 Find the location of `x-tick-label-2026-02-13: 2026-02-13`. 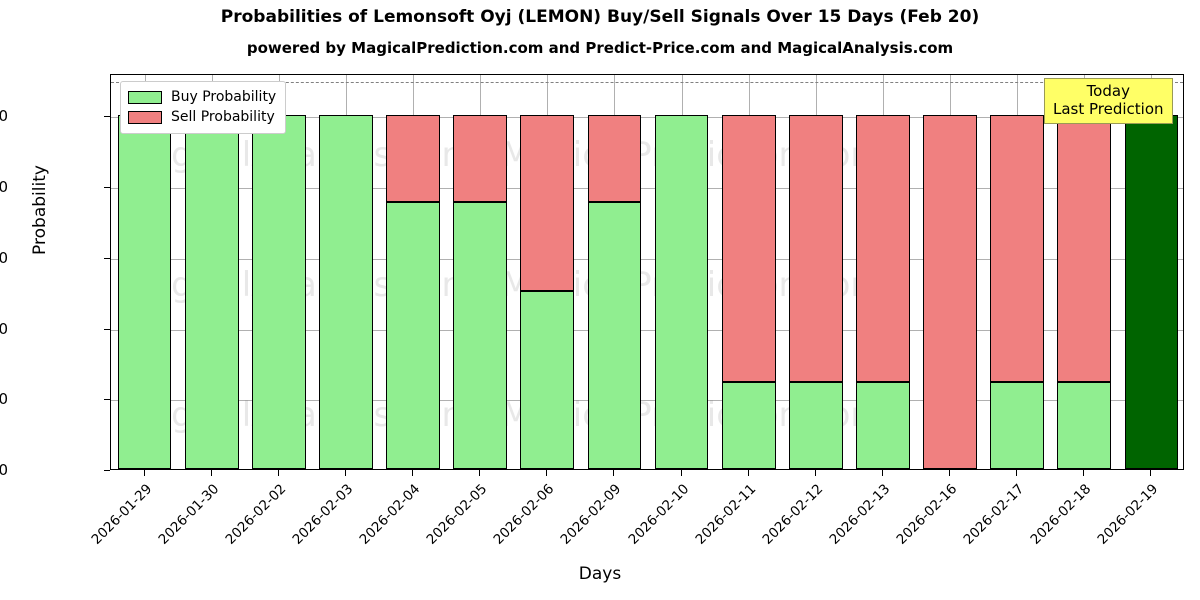

x-tick-label-2026-02-13: 2026-02-13 is located at coordinates (860, 514).